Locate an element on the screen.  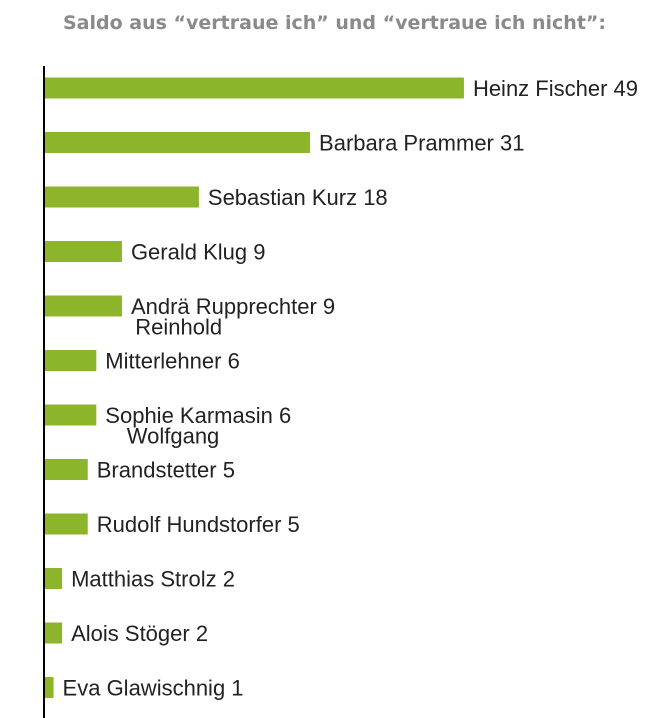
bar-label: Sophie Karmasin 6 is located at coordinates (198, 415).